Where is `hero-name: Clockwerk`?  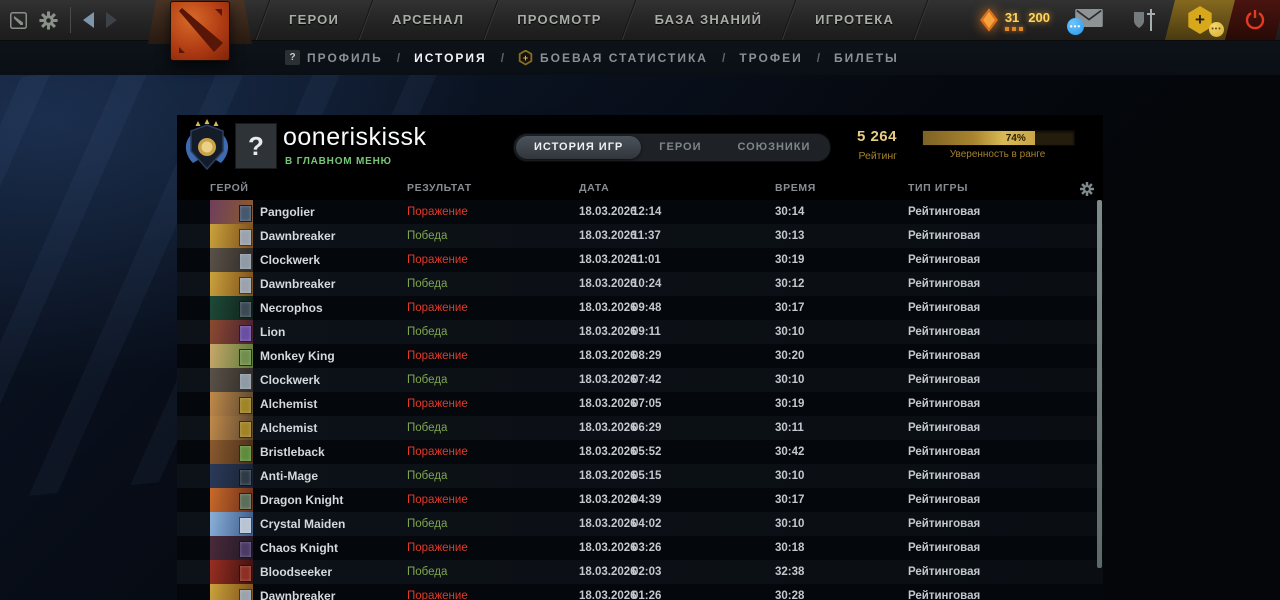 hero-name: Clockwerk is located at coordinates (290, 380).